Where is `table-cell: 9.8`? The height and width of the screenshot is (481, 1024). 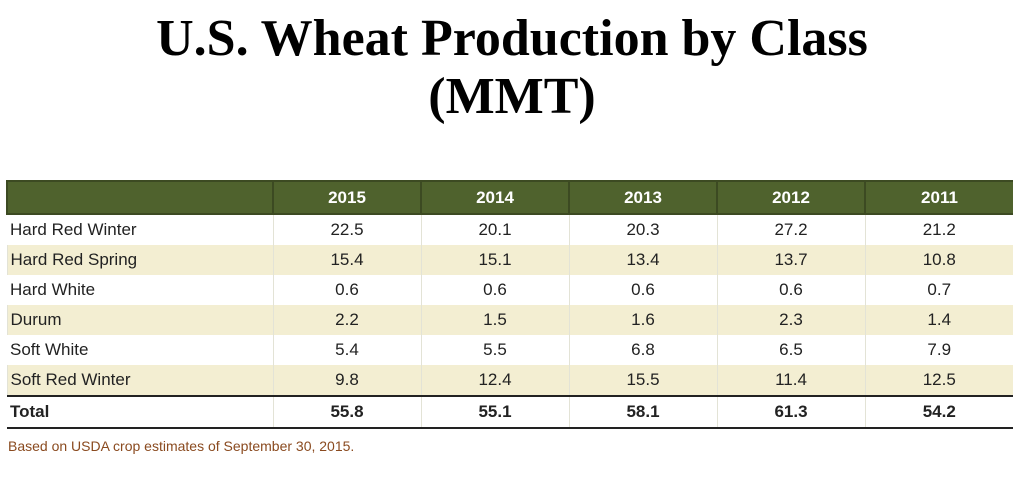
table-cell: 9.8 is located at coordinates (346, 380).